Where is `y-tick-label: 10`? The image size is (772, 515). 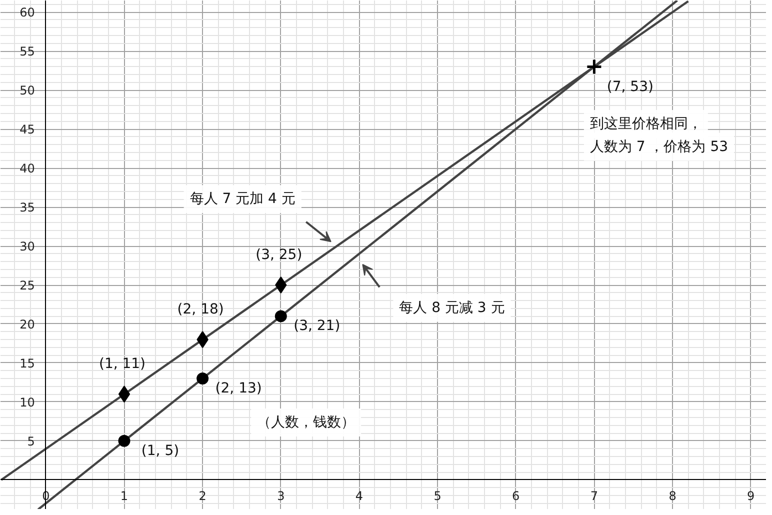
y-tick-label: 10 is located at coordinates (27, 402).